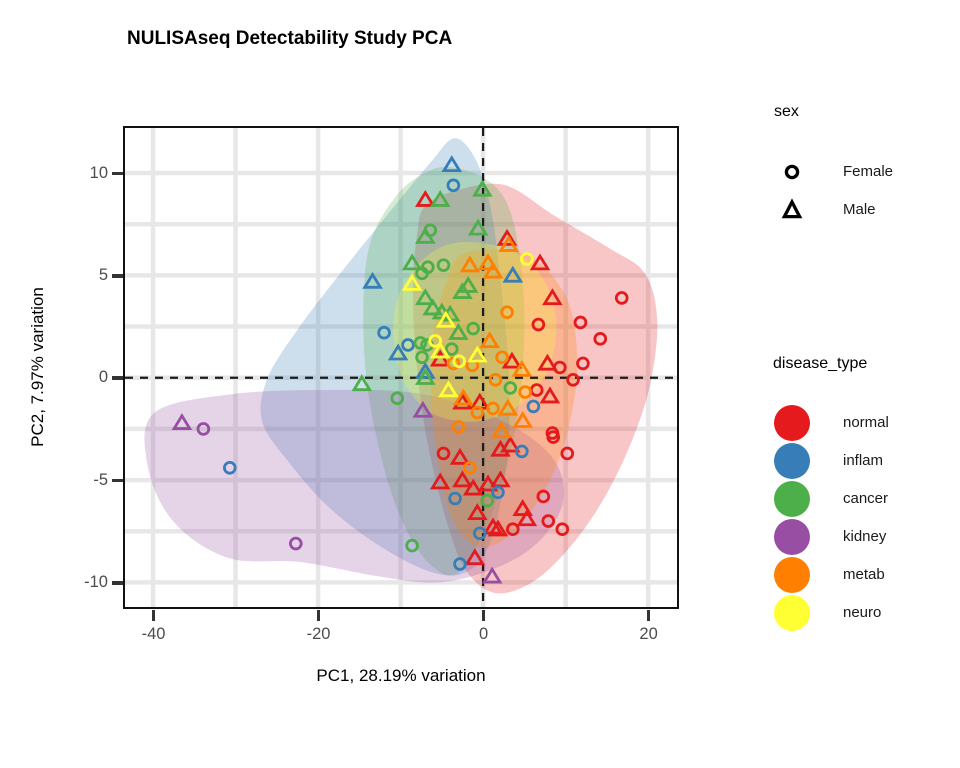 Image resolution: width=960 pixels, height=768 pixels. I want to click on y-tick-label: 0, so click(103, 377).